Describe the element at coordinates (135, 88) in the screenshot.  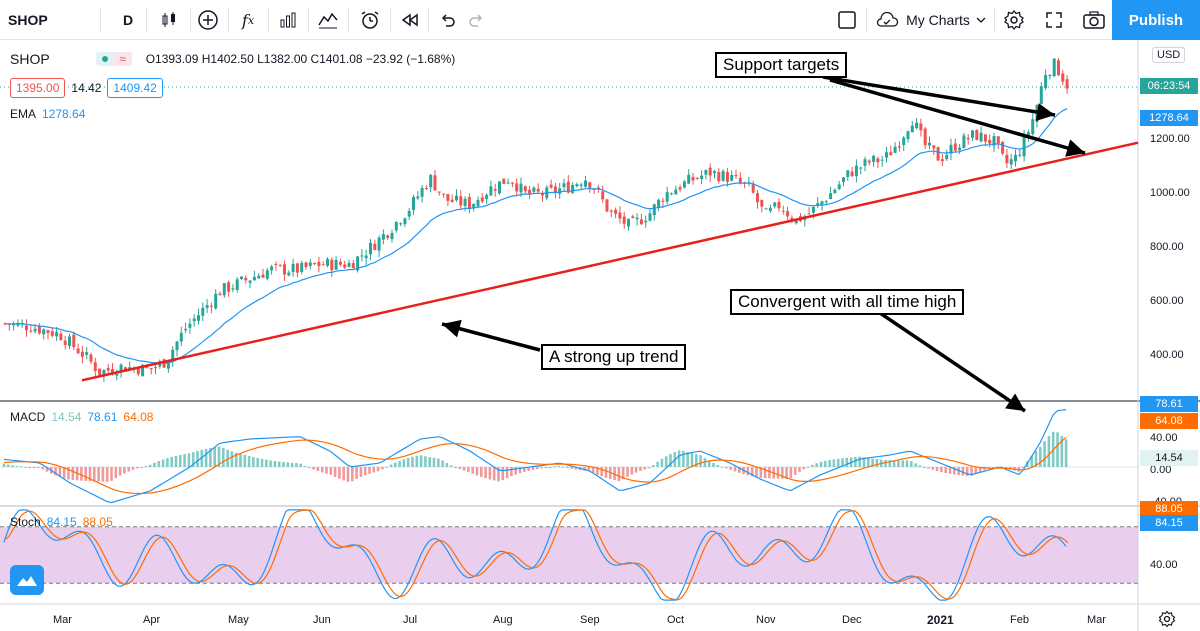
I see `ask-price: 1409.42` at that location.